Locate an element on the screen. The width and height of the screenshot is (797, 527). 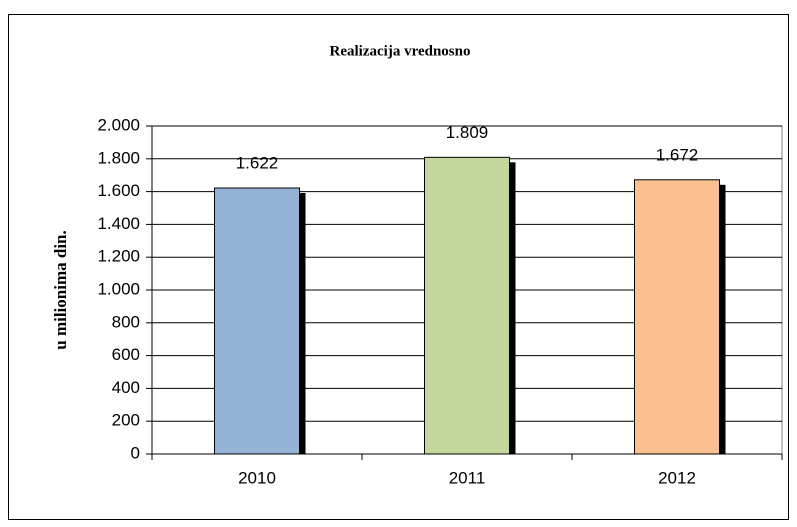
y-tick-label: 1.000 is located at coordinates (118, 288).